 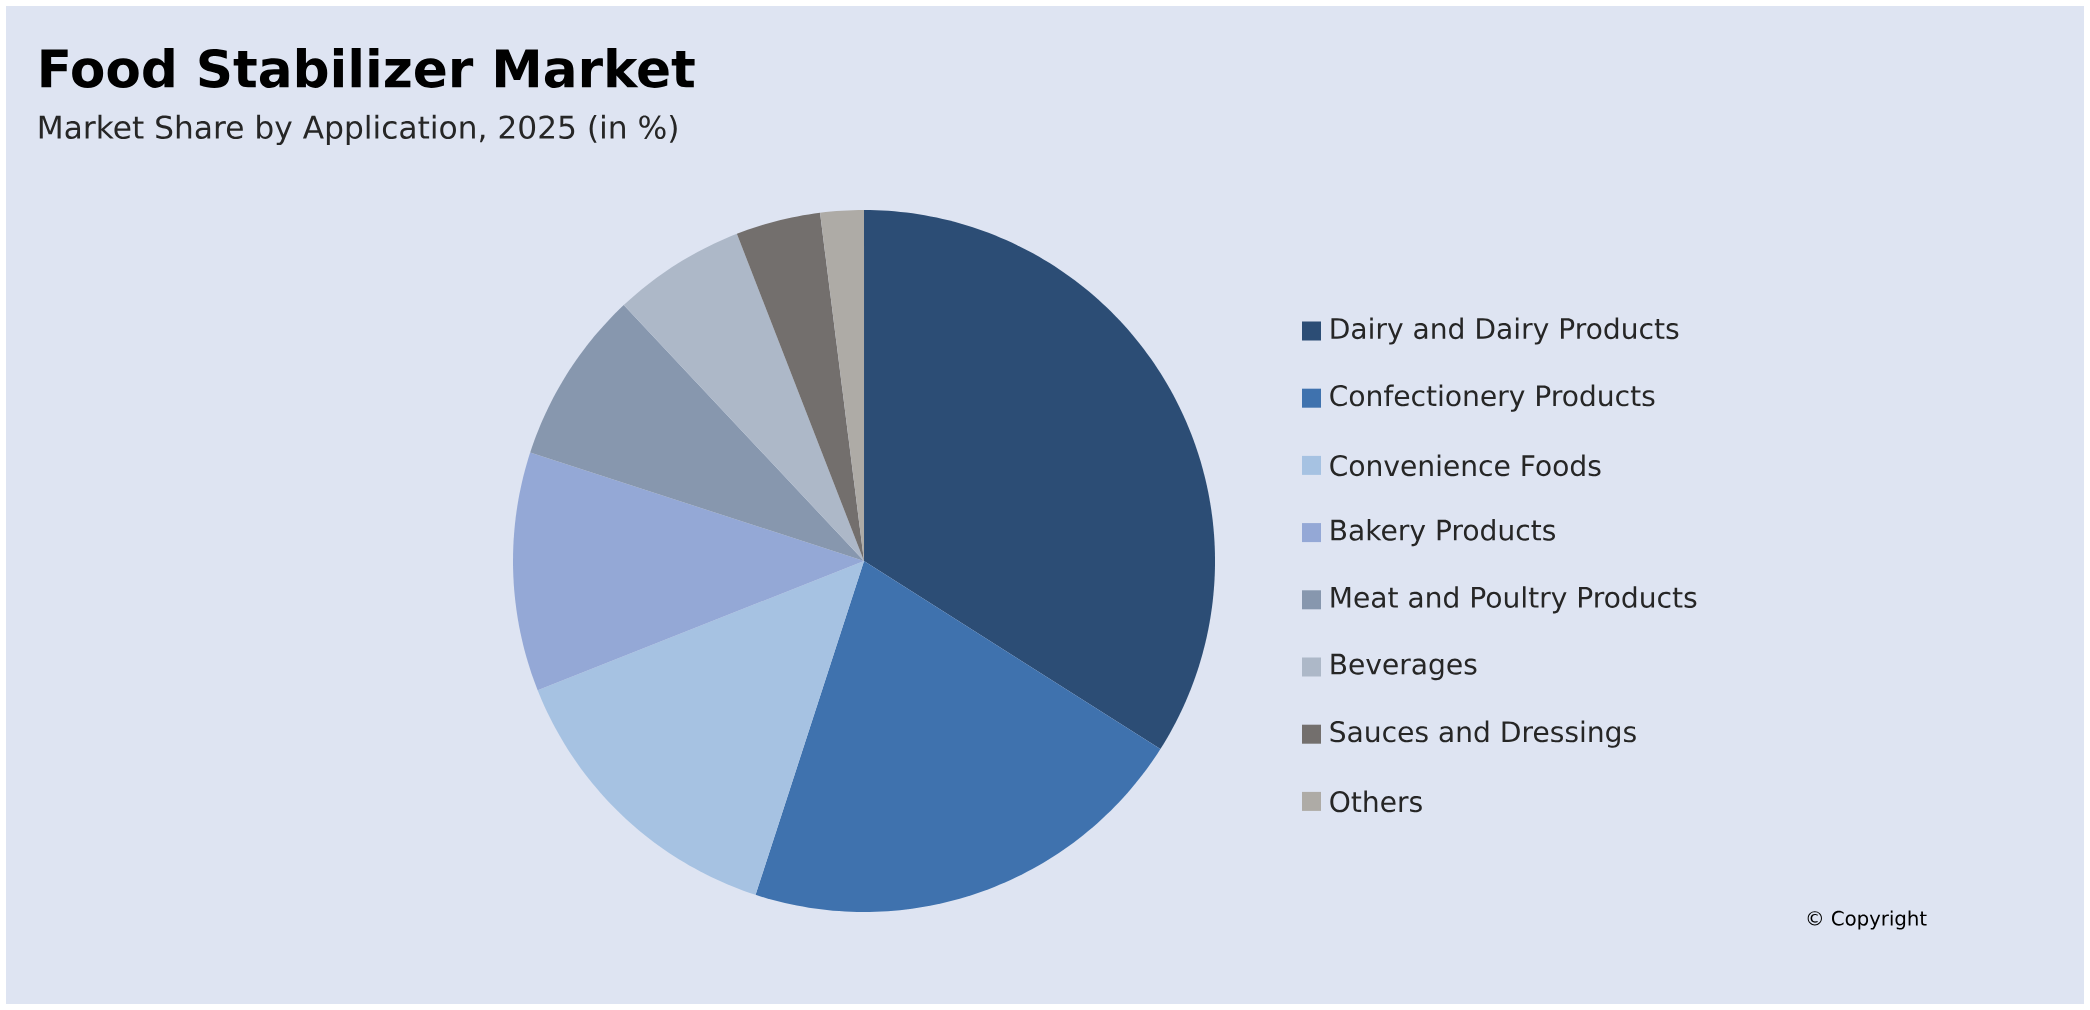 I want to click on text: © Copyright, so click(x=1867, y=920).